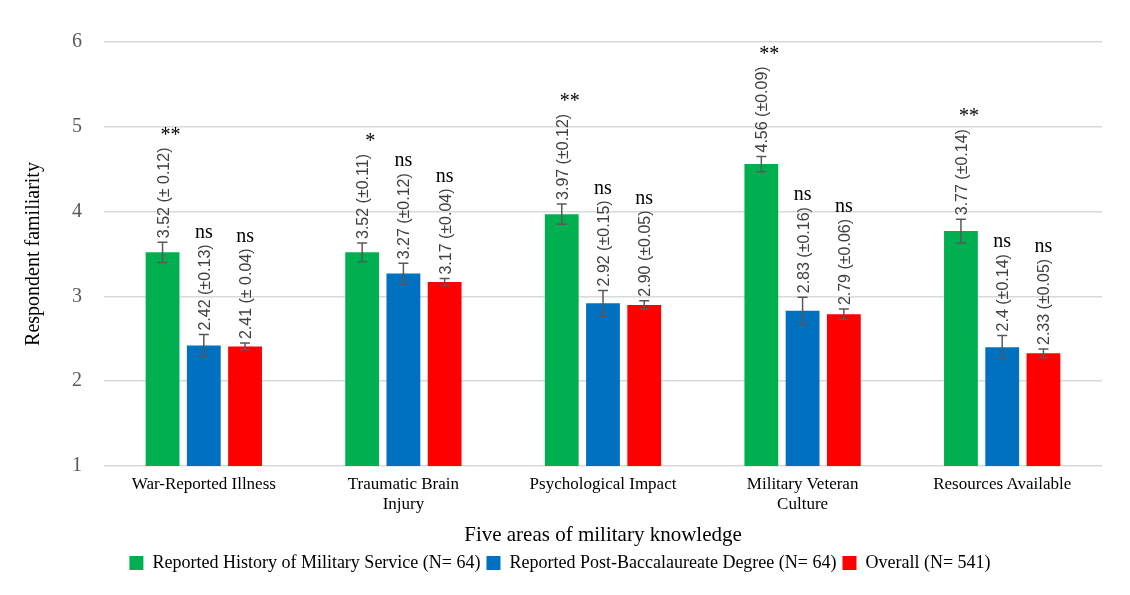 Image resolution: width=1130 pixels, height=595 pixels. Describe the element at coordinates (77, 125) in the screenshot. I see `y-tick-label: 5` at that location.